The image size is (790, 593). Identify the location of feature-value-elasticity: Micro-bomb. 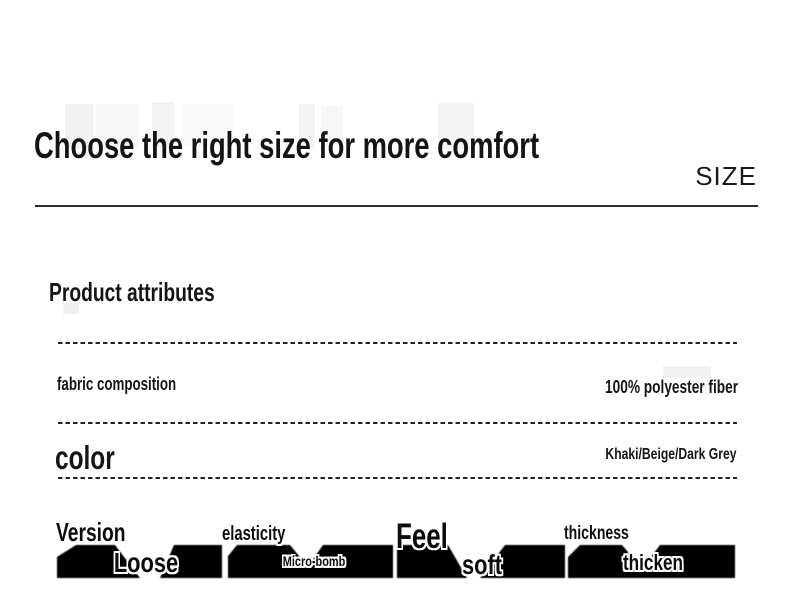
(314, 561).